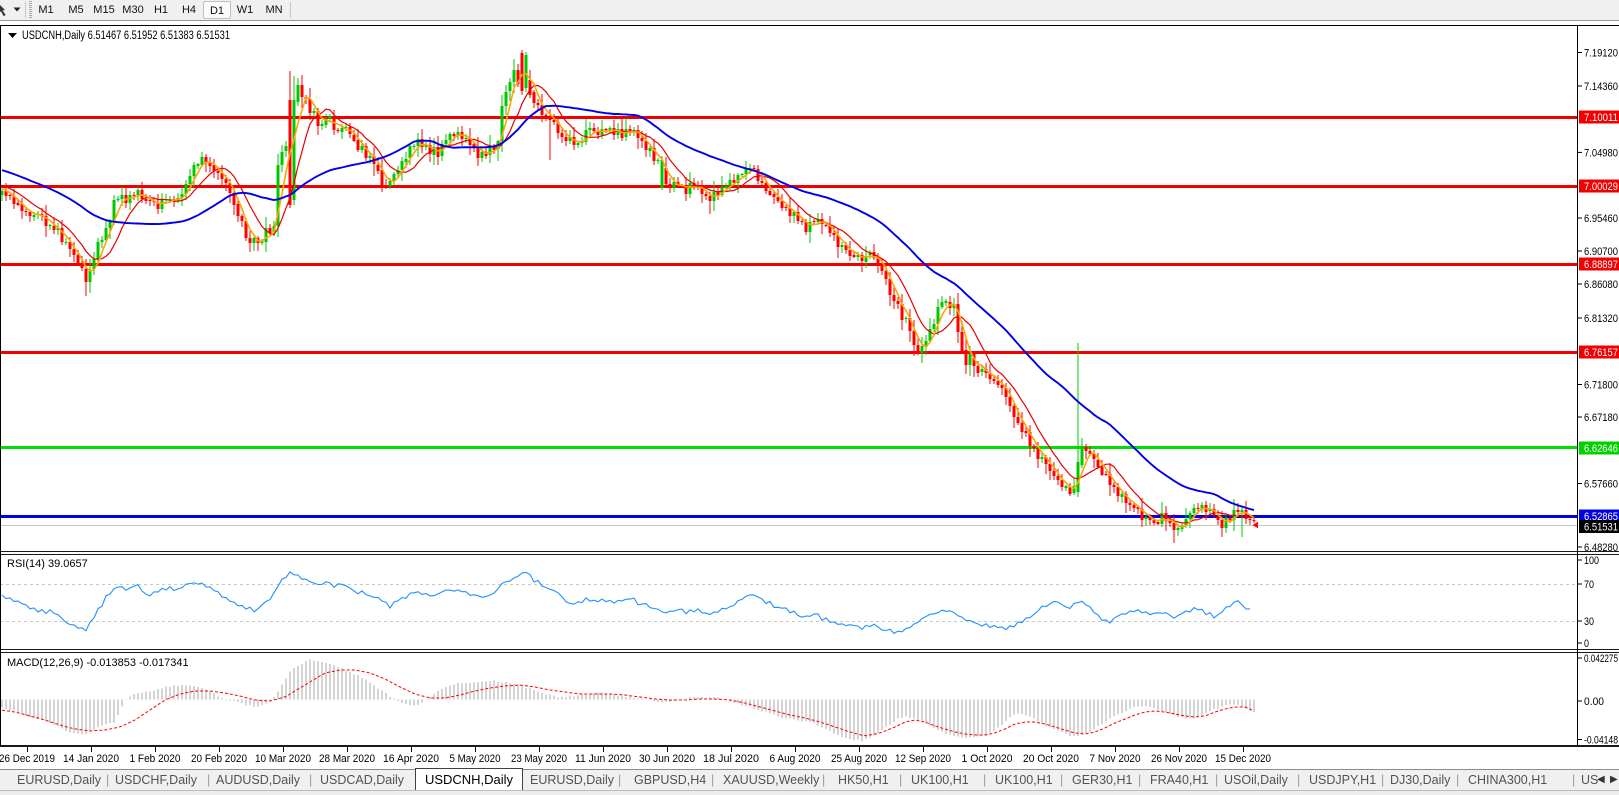 The width and height of the screenshot is (1619, 795). I want to click on svg-text: 18 Jul 2020, so click(731, 759).